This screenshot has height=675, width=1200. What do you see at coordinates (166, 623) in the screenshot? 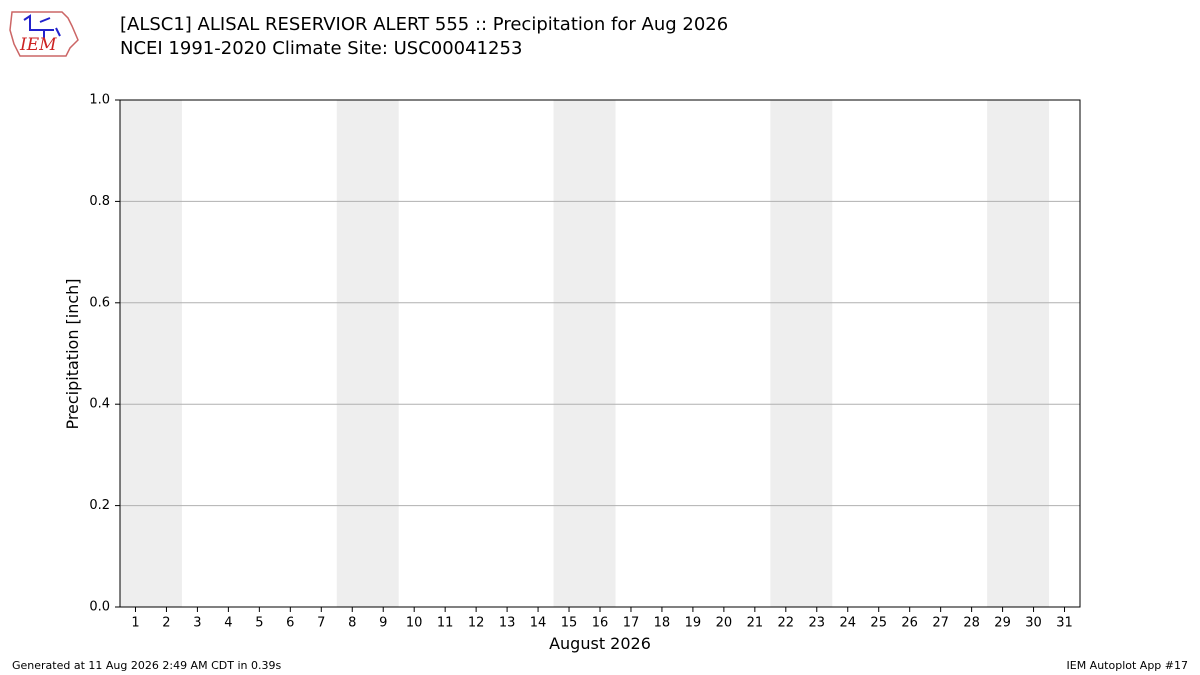
I see `x-tick-label: 2` at bounding box center [166, 623].